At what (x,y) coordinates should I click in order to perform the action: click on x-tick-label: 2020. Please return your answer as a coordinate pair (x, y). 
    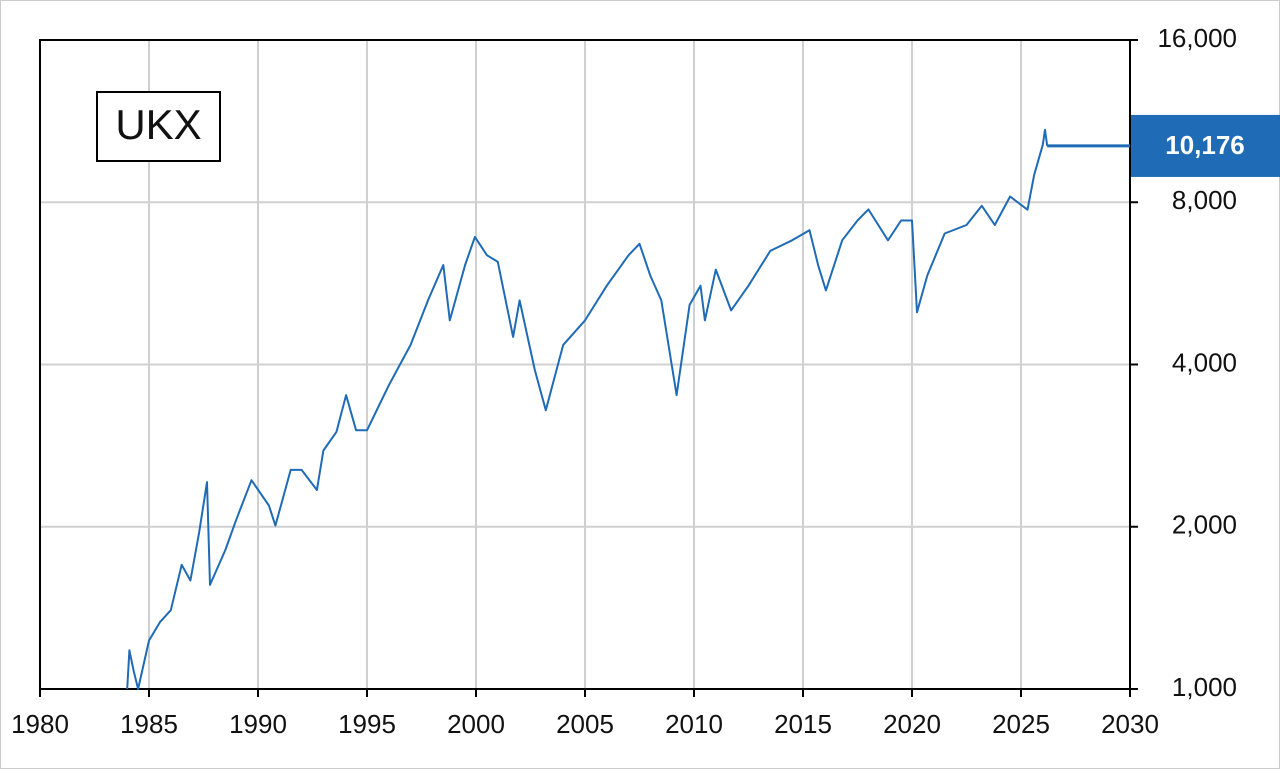
    Looking at the image, I should click on (912, 724).